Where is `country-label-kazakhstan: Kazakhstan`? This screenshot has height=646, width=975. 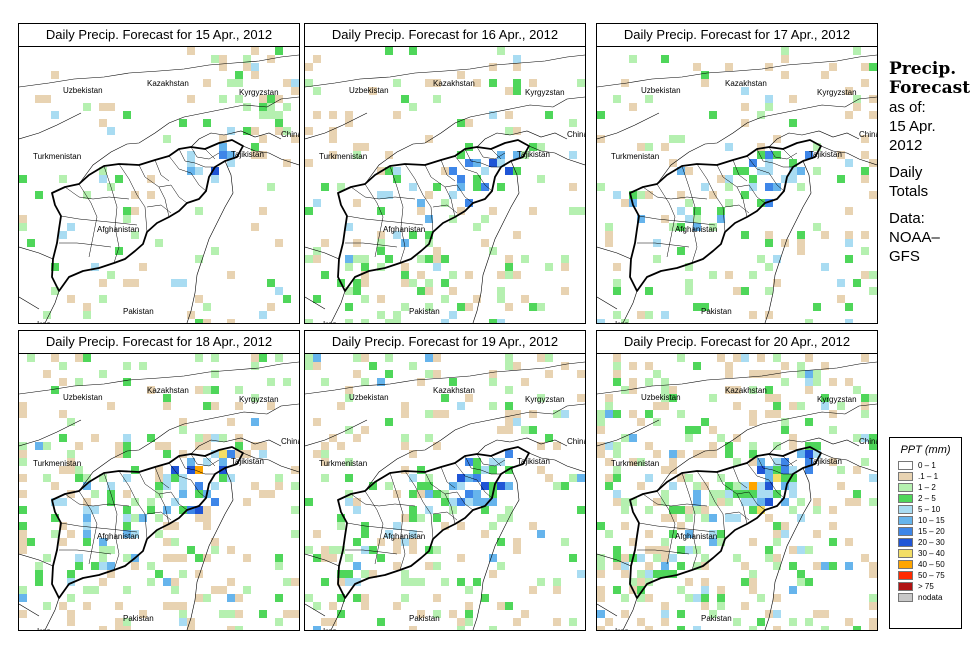 country-label-kazakhstan: Kazakhstan is located at coordinates (168, 83).